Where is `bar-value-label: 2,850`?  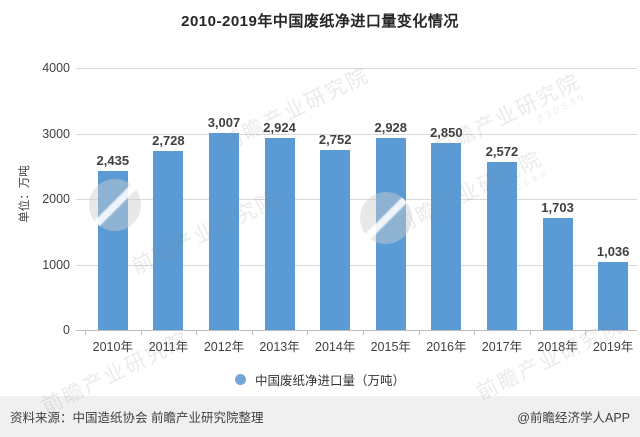 bar-value-label: 2,850 is located at coordinates (446, 132).